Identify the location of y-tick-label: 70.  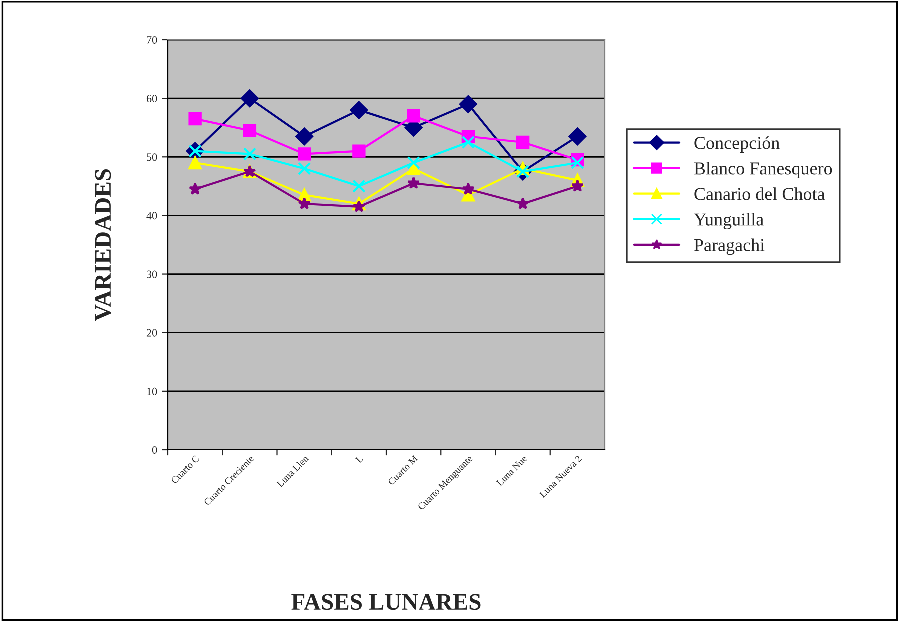
(152, 40).